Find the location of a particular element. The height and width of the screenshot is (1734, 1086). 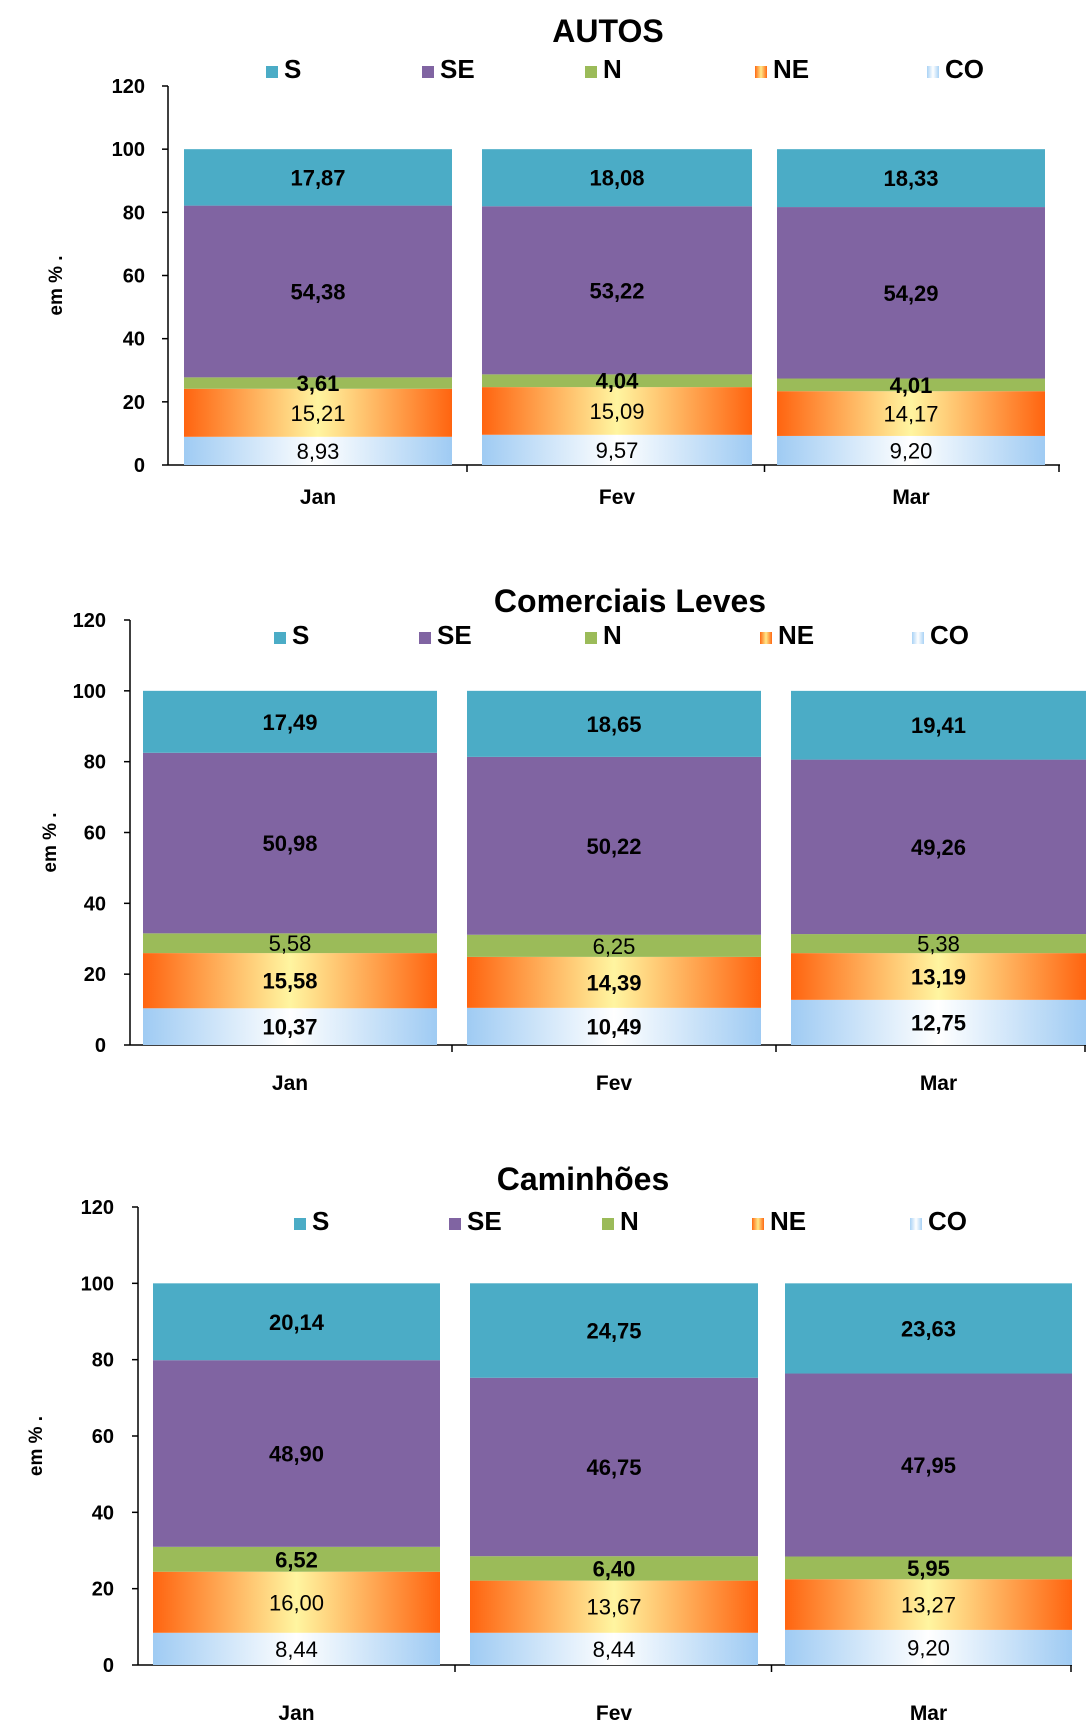

data-label-s-fev: 18,65 is located at coordinates (613, 724).